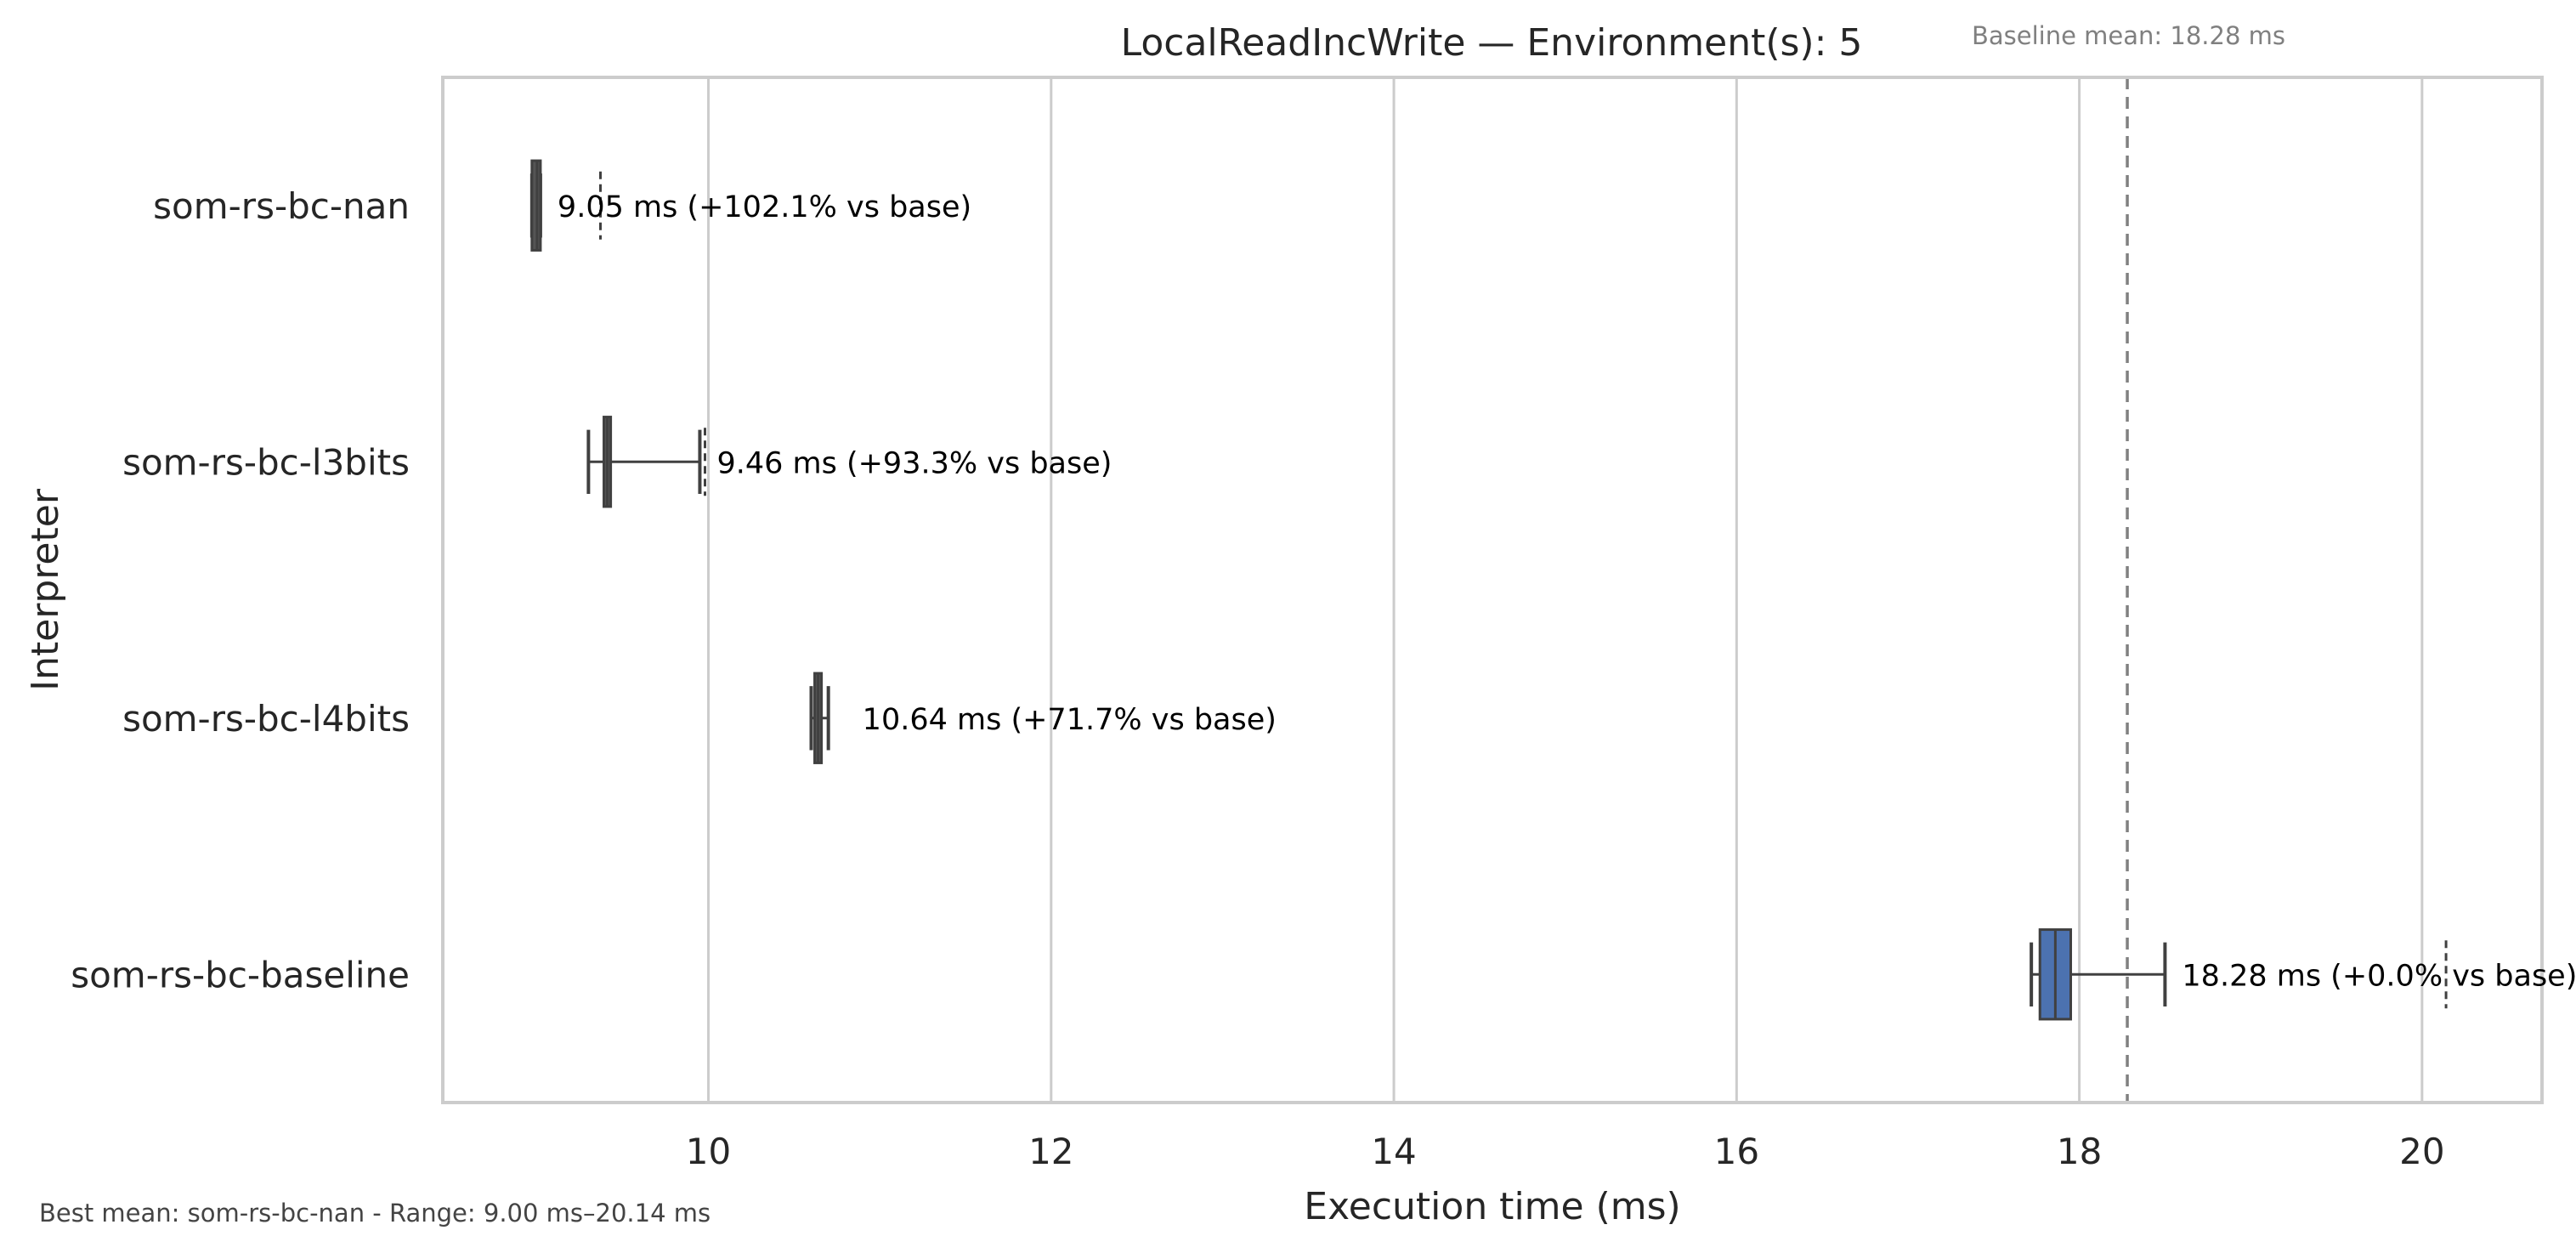 This screenshot has width=2576, height=1253. Describe the element at coordinates (2421, 1151) in the screenshot. I see `x-tick-label-20: 20` at that location.